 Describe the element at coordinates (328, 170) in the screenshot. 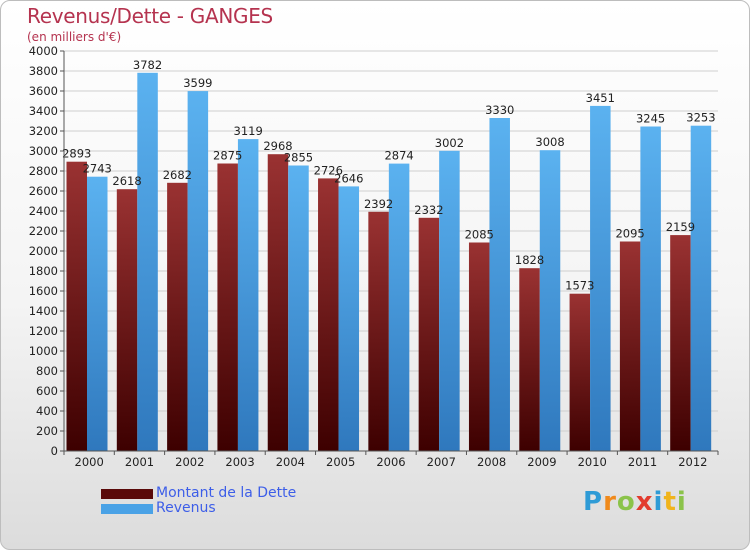

I see `data-label-dette: 2726` at that location.